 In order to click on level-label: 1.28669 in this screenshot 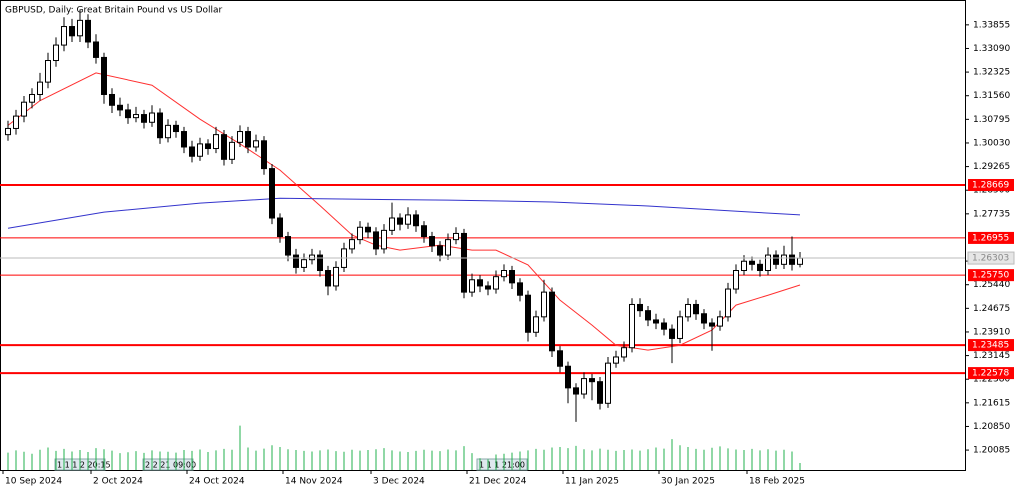, I will do `click(990, 185)`.